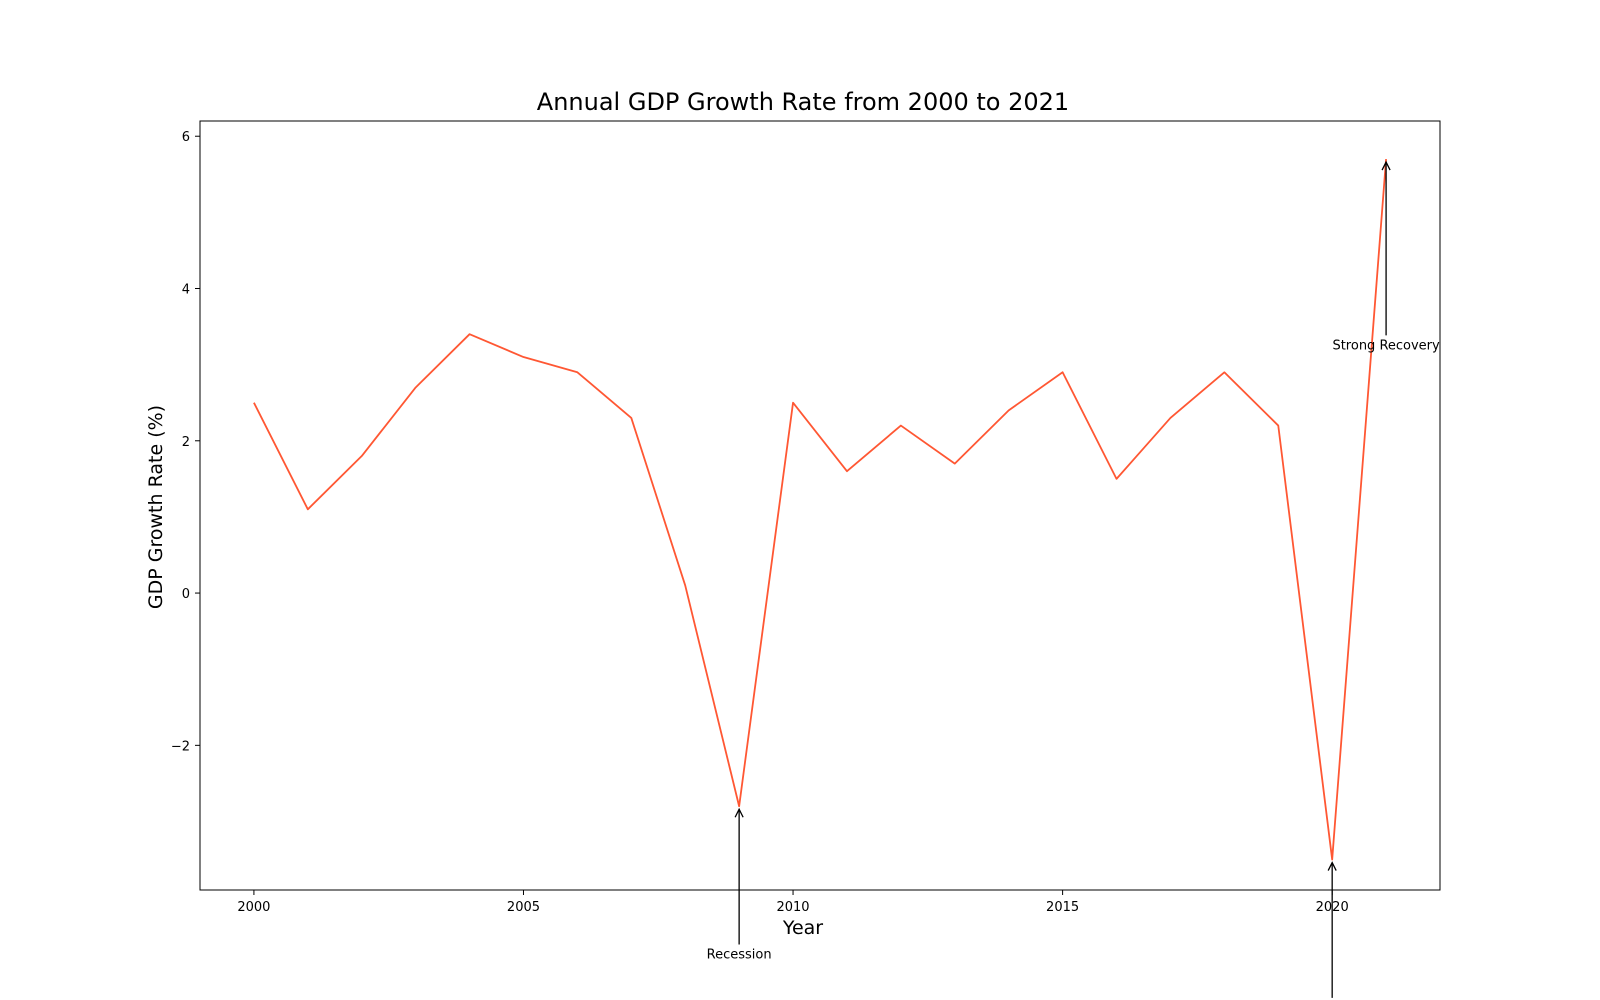  I want to click on data-point-2012, so click(901, 426).